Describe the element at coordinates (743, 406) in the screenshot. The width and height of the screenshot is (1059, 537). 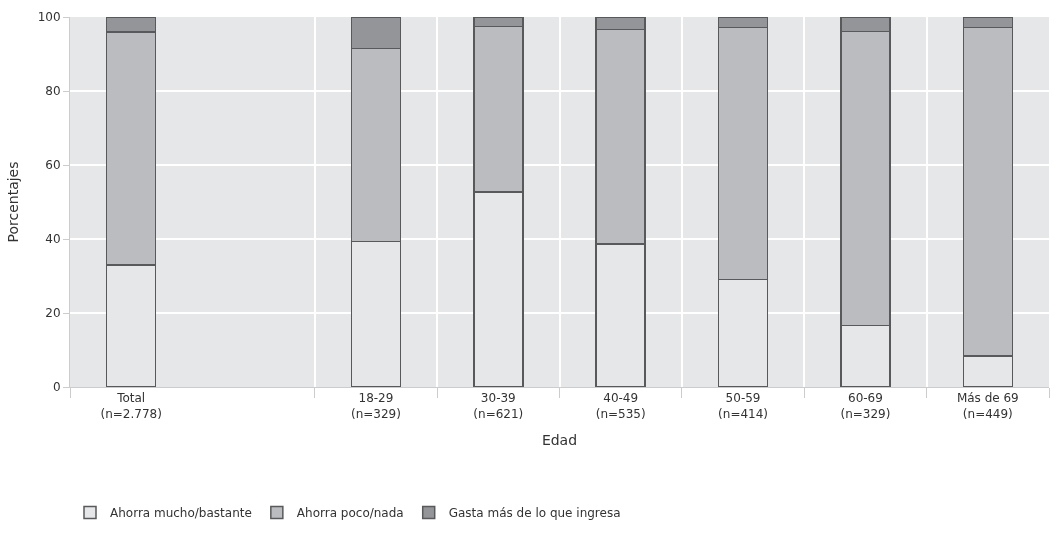
I see `x-tick-label: 50-59 (n=414)` at that location.